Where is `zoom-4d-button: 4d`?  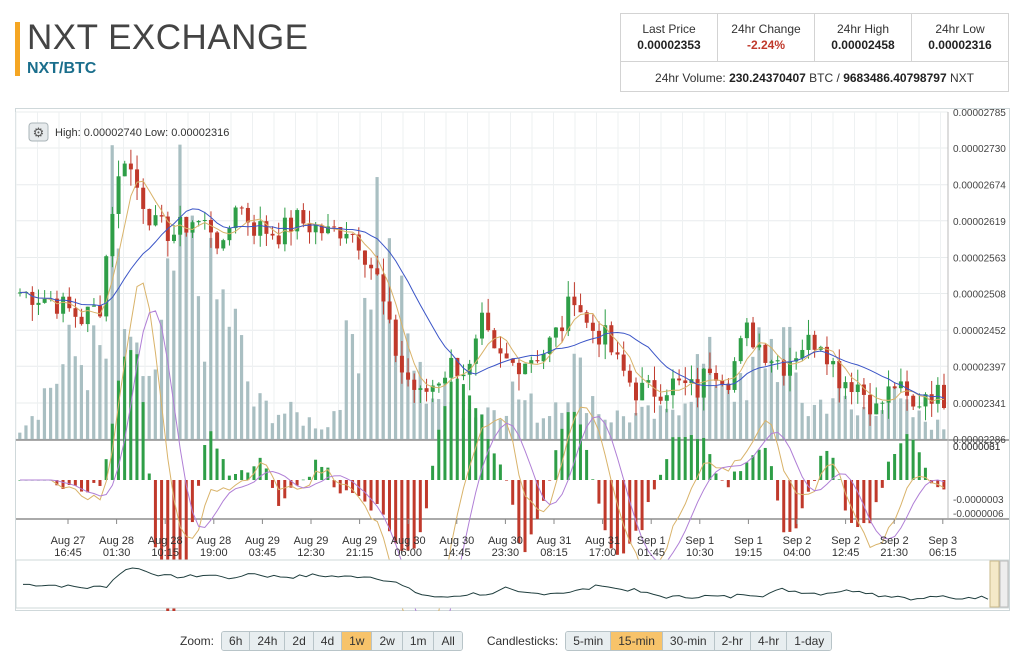
zoom-4d-button: 4d is located at coordinates (328, 641).